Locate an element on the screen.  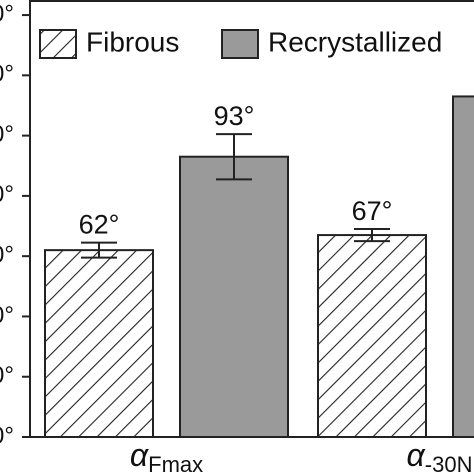
y-tick-label: 140° is located at coordinates (7, 13).